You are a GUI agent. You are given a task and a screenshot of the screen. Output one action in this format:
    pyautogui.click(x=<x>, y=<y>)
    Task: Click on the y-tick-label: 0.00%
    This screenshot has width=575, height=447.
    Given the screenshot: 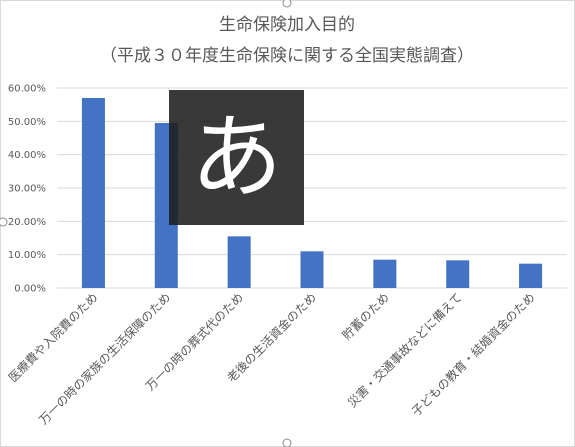 What is the action you would take?
    pyautogui.click(x=30, y=289)
    